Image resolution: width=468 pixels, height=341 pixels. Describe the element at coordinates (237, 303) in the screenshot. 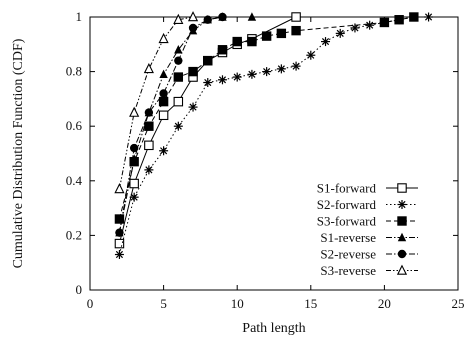

I see `x-tick-label: 10` at that location.